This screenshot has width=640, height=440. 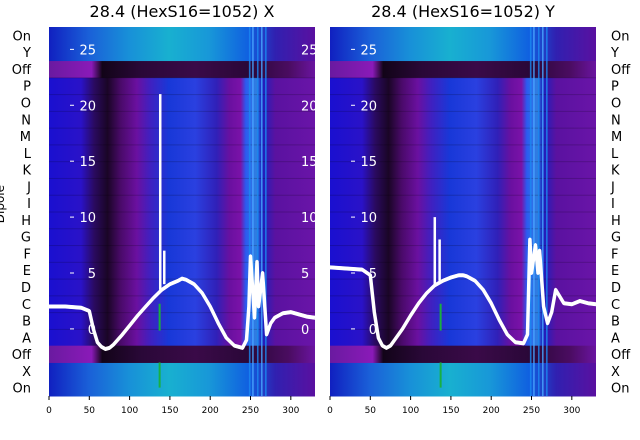 What do you see at coordinates (373, 274) in the screenshot?
I see `overlay-y-tick-label: 5` at bounding box center [373, 274].